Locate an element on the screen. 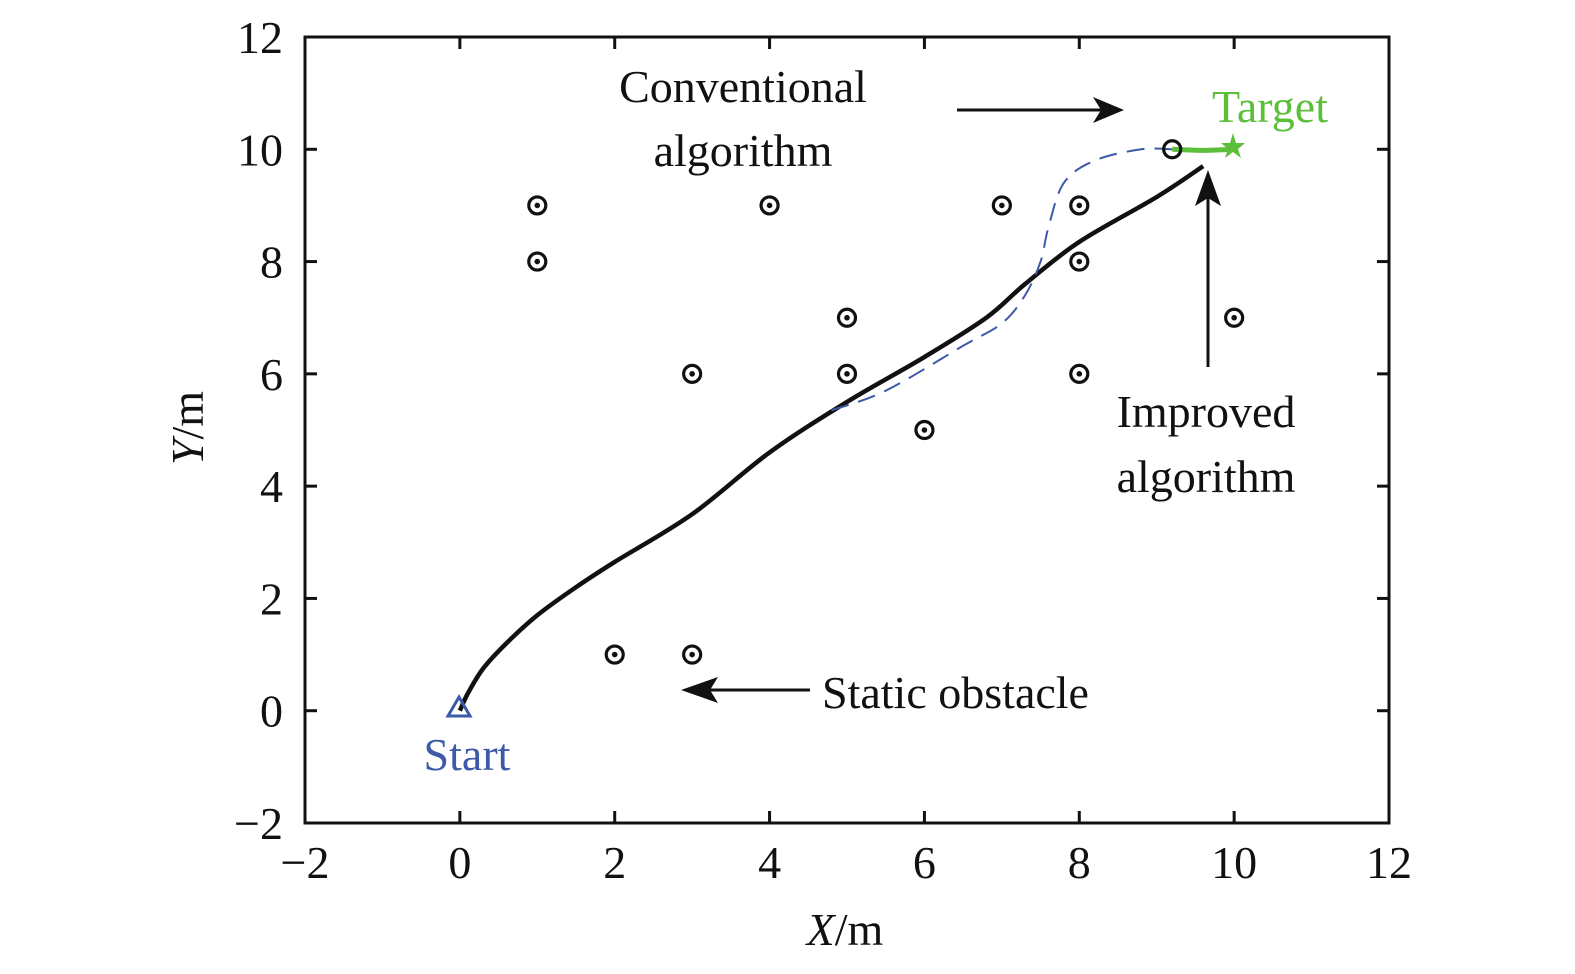 This screenshot has height=974, width=1575. static-obstacle-arrow is located at coordinates (745, 690).